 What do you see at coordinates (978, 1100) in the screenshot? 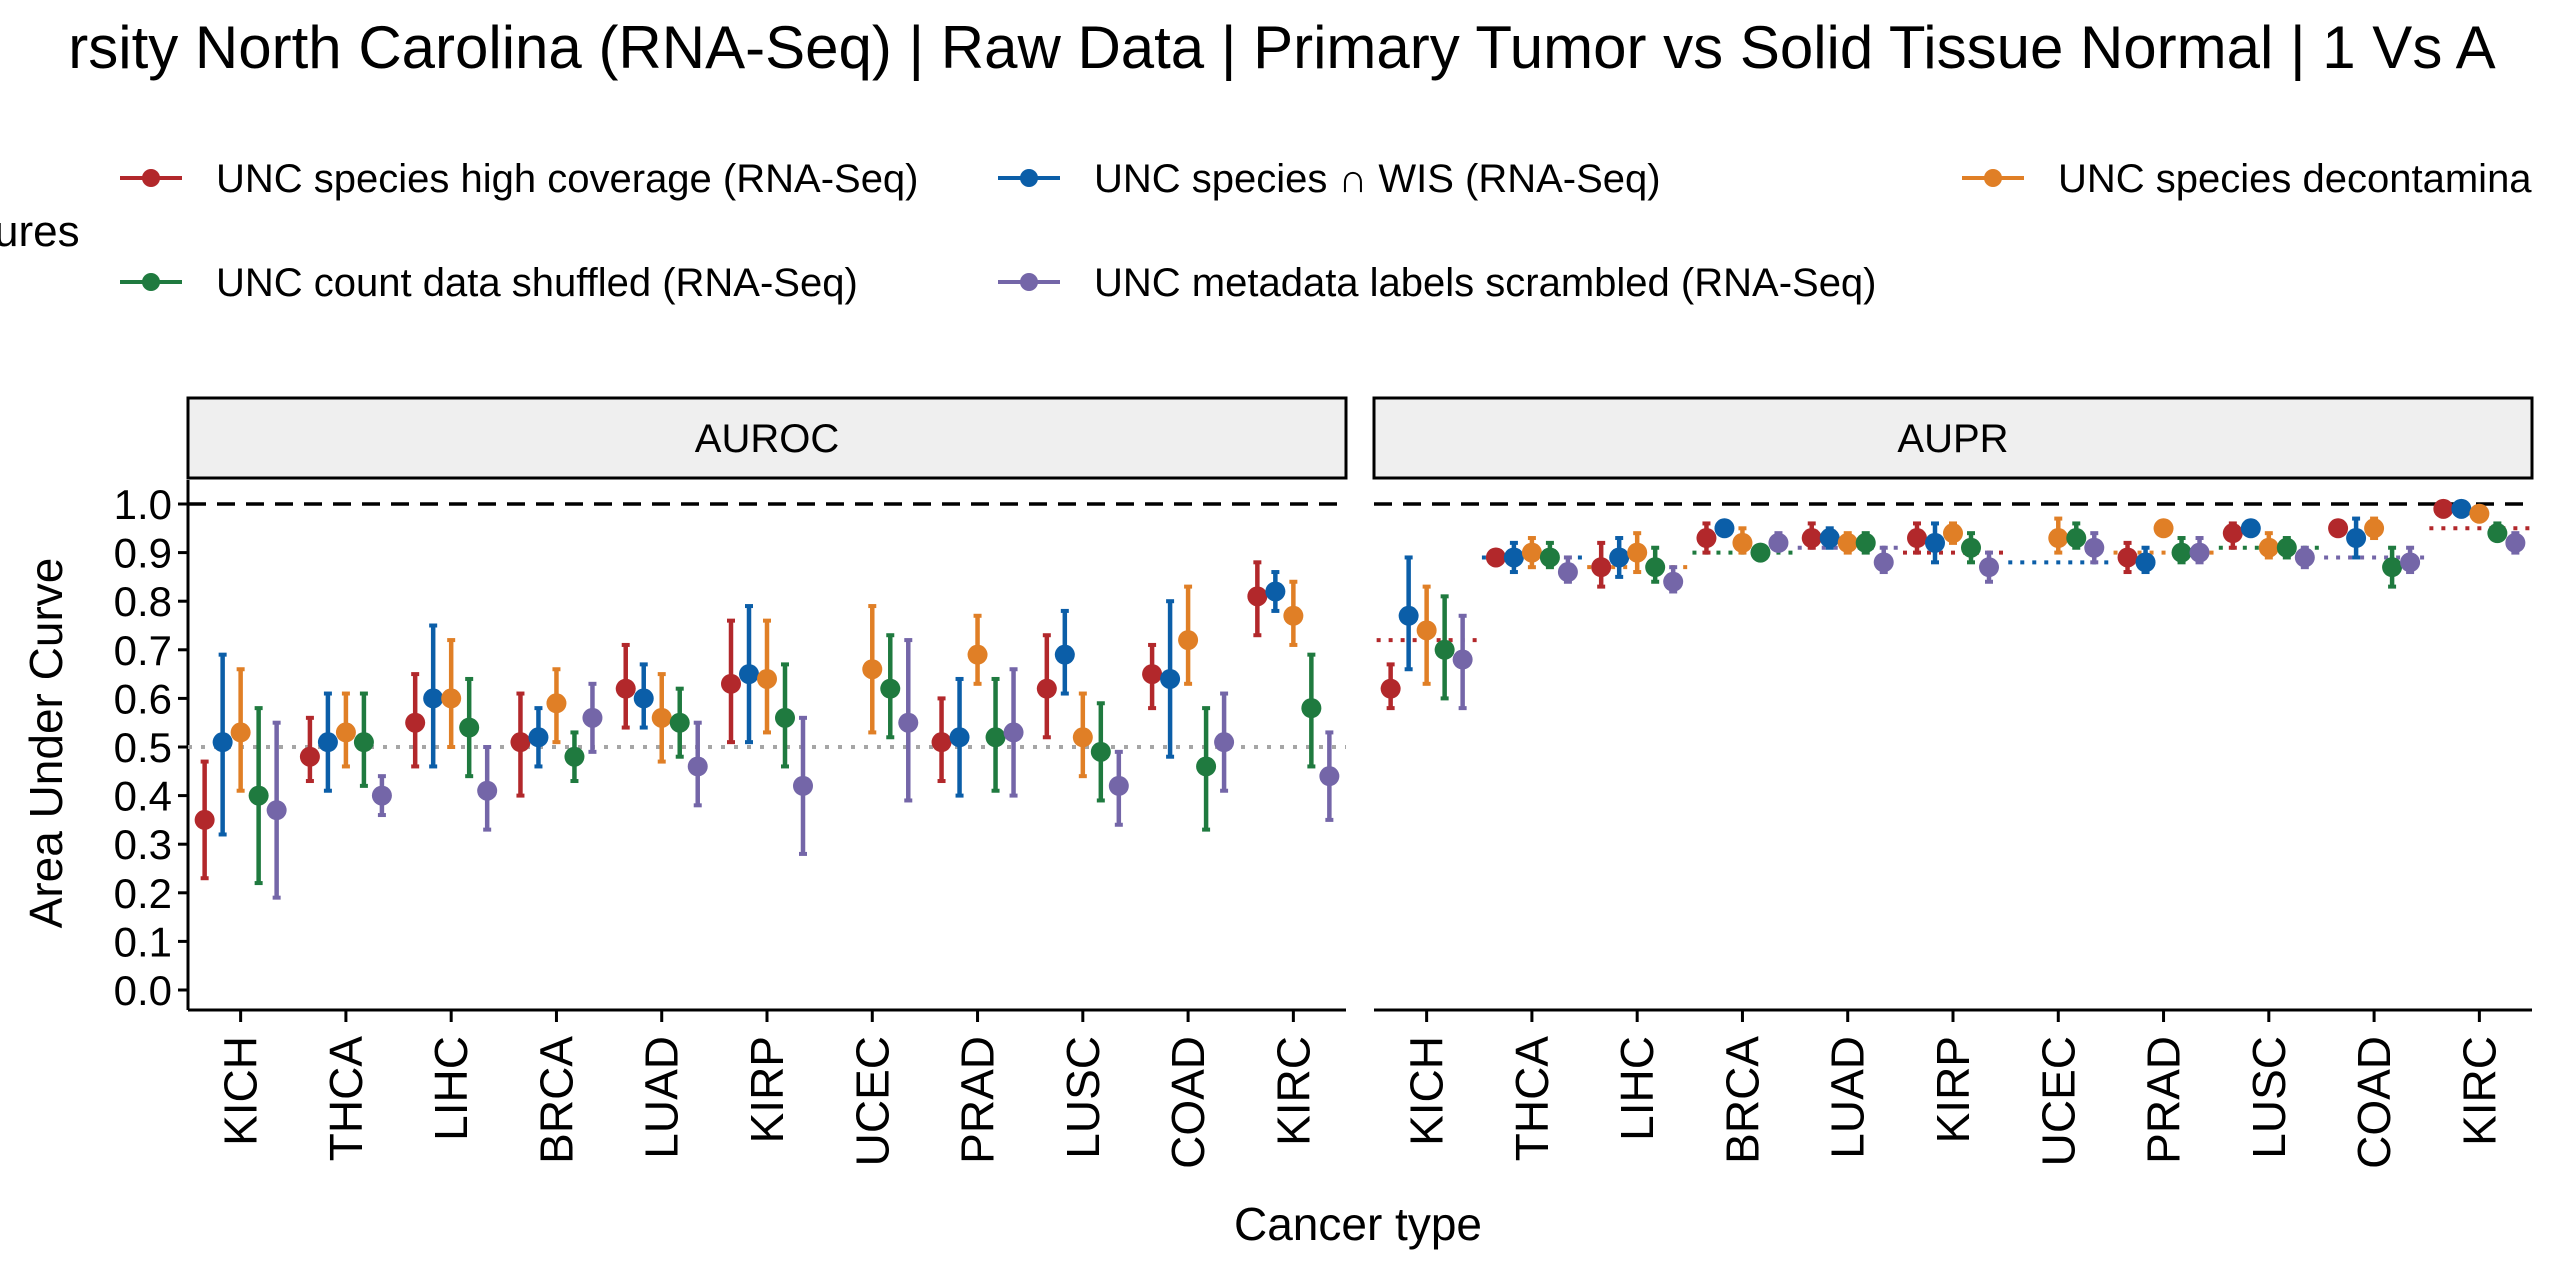
I see `x-tick-label: PRAD` at bounding box center [978, 1100].